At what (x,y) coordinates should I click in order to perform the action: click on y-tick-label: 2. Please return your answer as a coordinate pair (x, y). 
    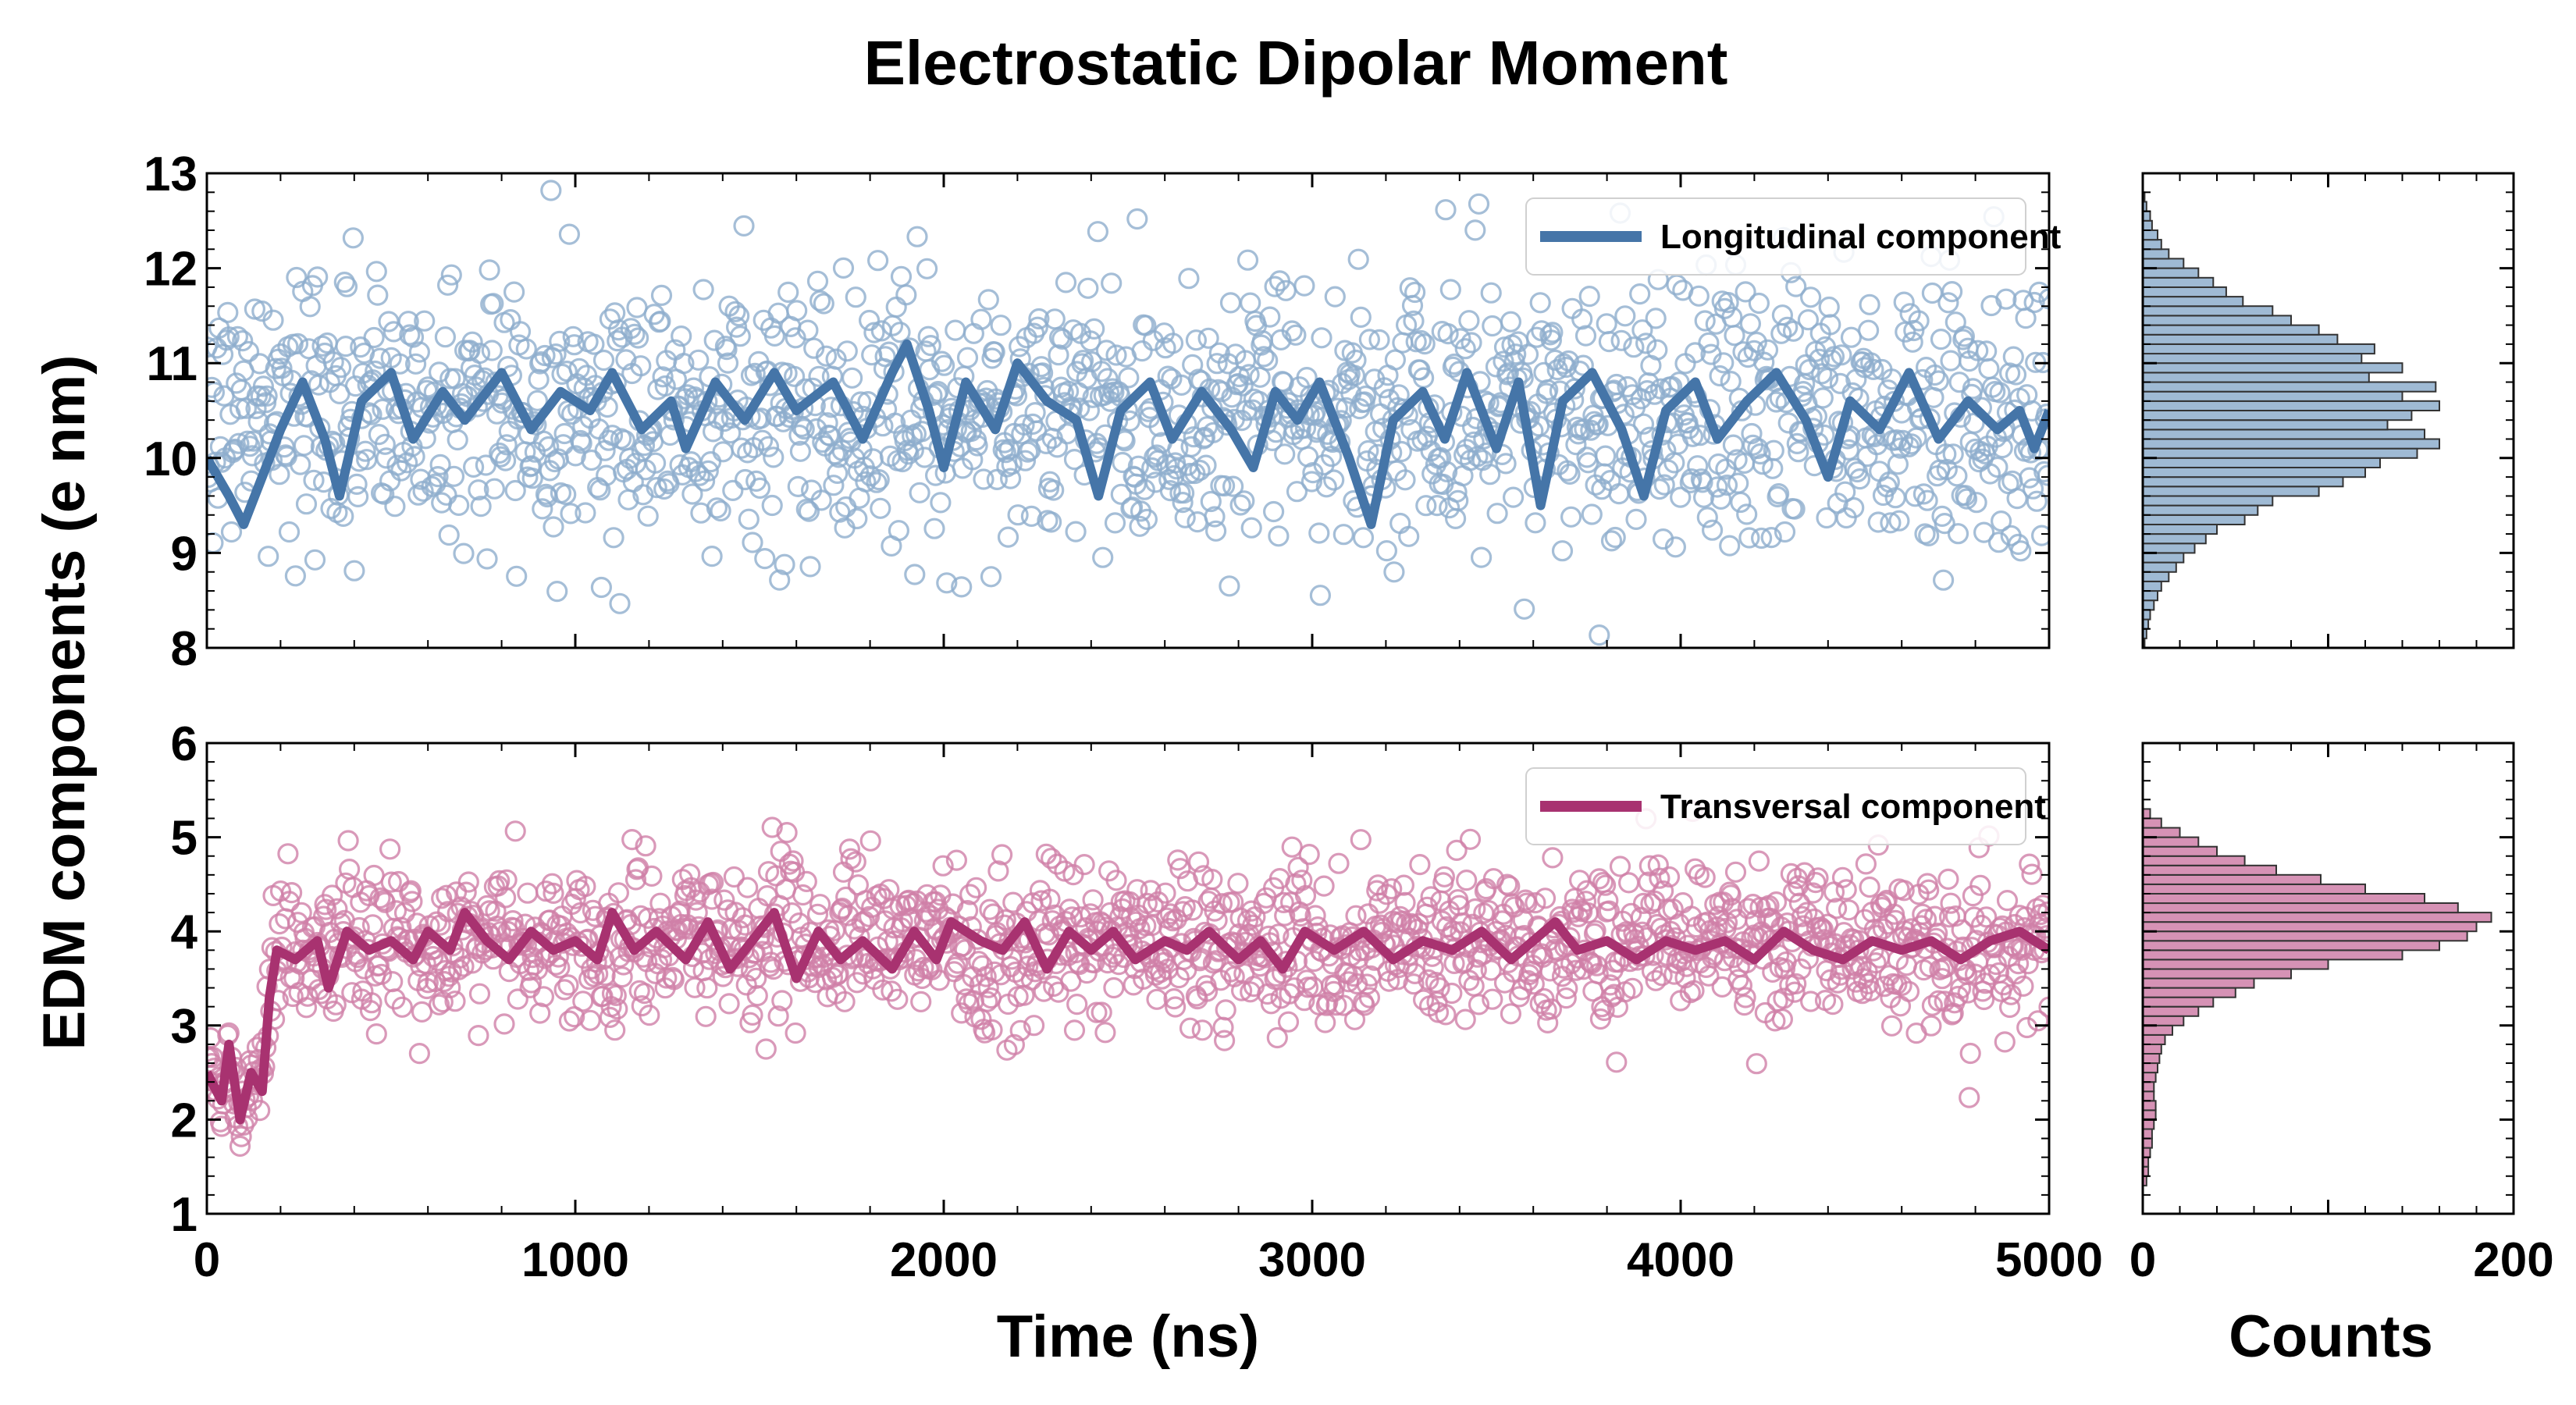
    Looking at the image, I should click on (184, 1120).